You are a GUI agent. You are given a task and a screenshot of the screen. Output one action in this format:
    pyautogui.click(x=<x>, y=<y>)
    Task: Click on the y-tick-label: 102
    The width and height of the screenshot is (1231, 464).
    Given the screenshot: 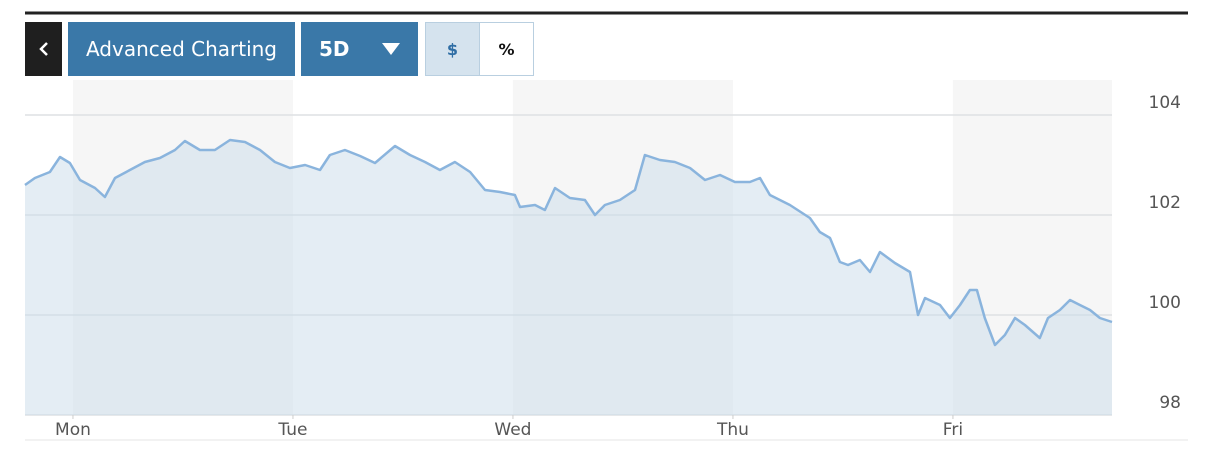 What is the action you would take?
    pyautogui.click(x=1165, y=203)
    